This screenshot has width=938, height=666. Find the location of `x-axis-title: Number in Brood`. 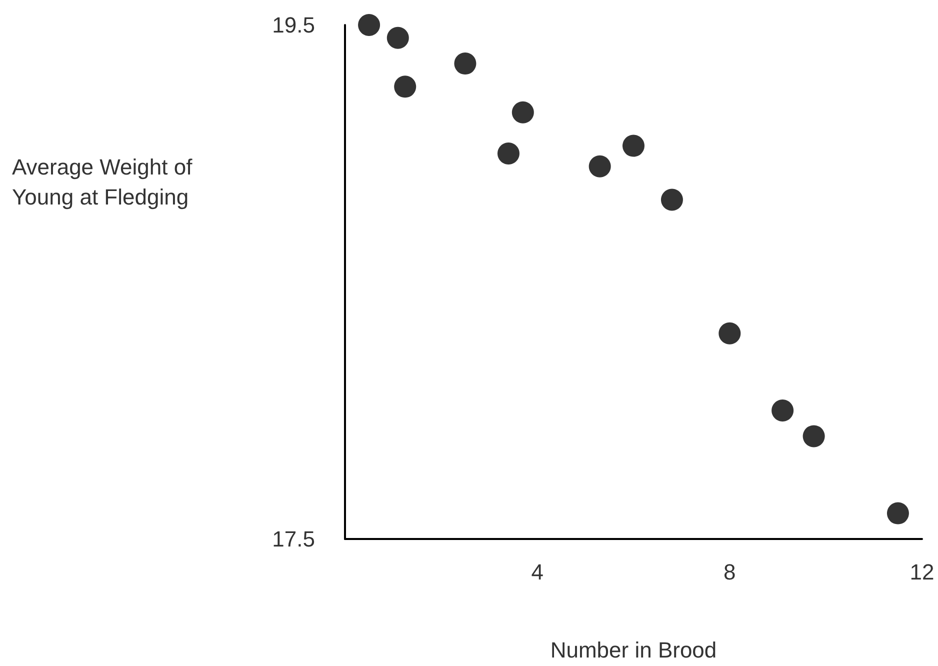

x-axis-title: Number in Brood is located at coordinates (633, 650).